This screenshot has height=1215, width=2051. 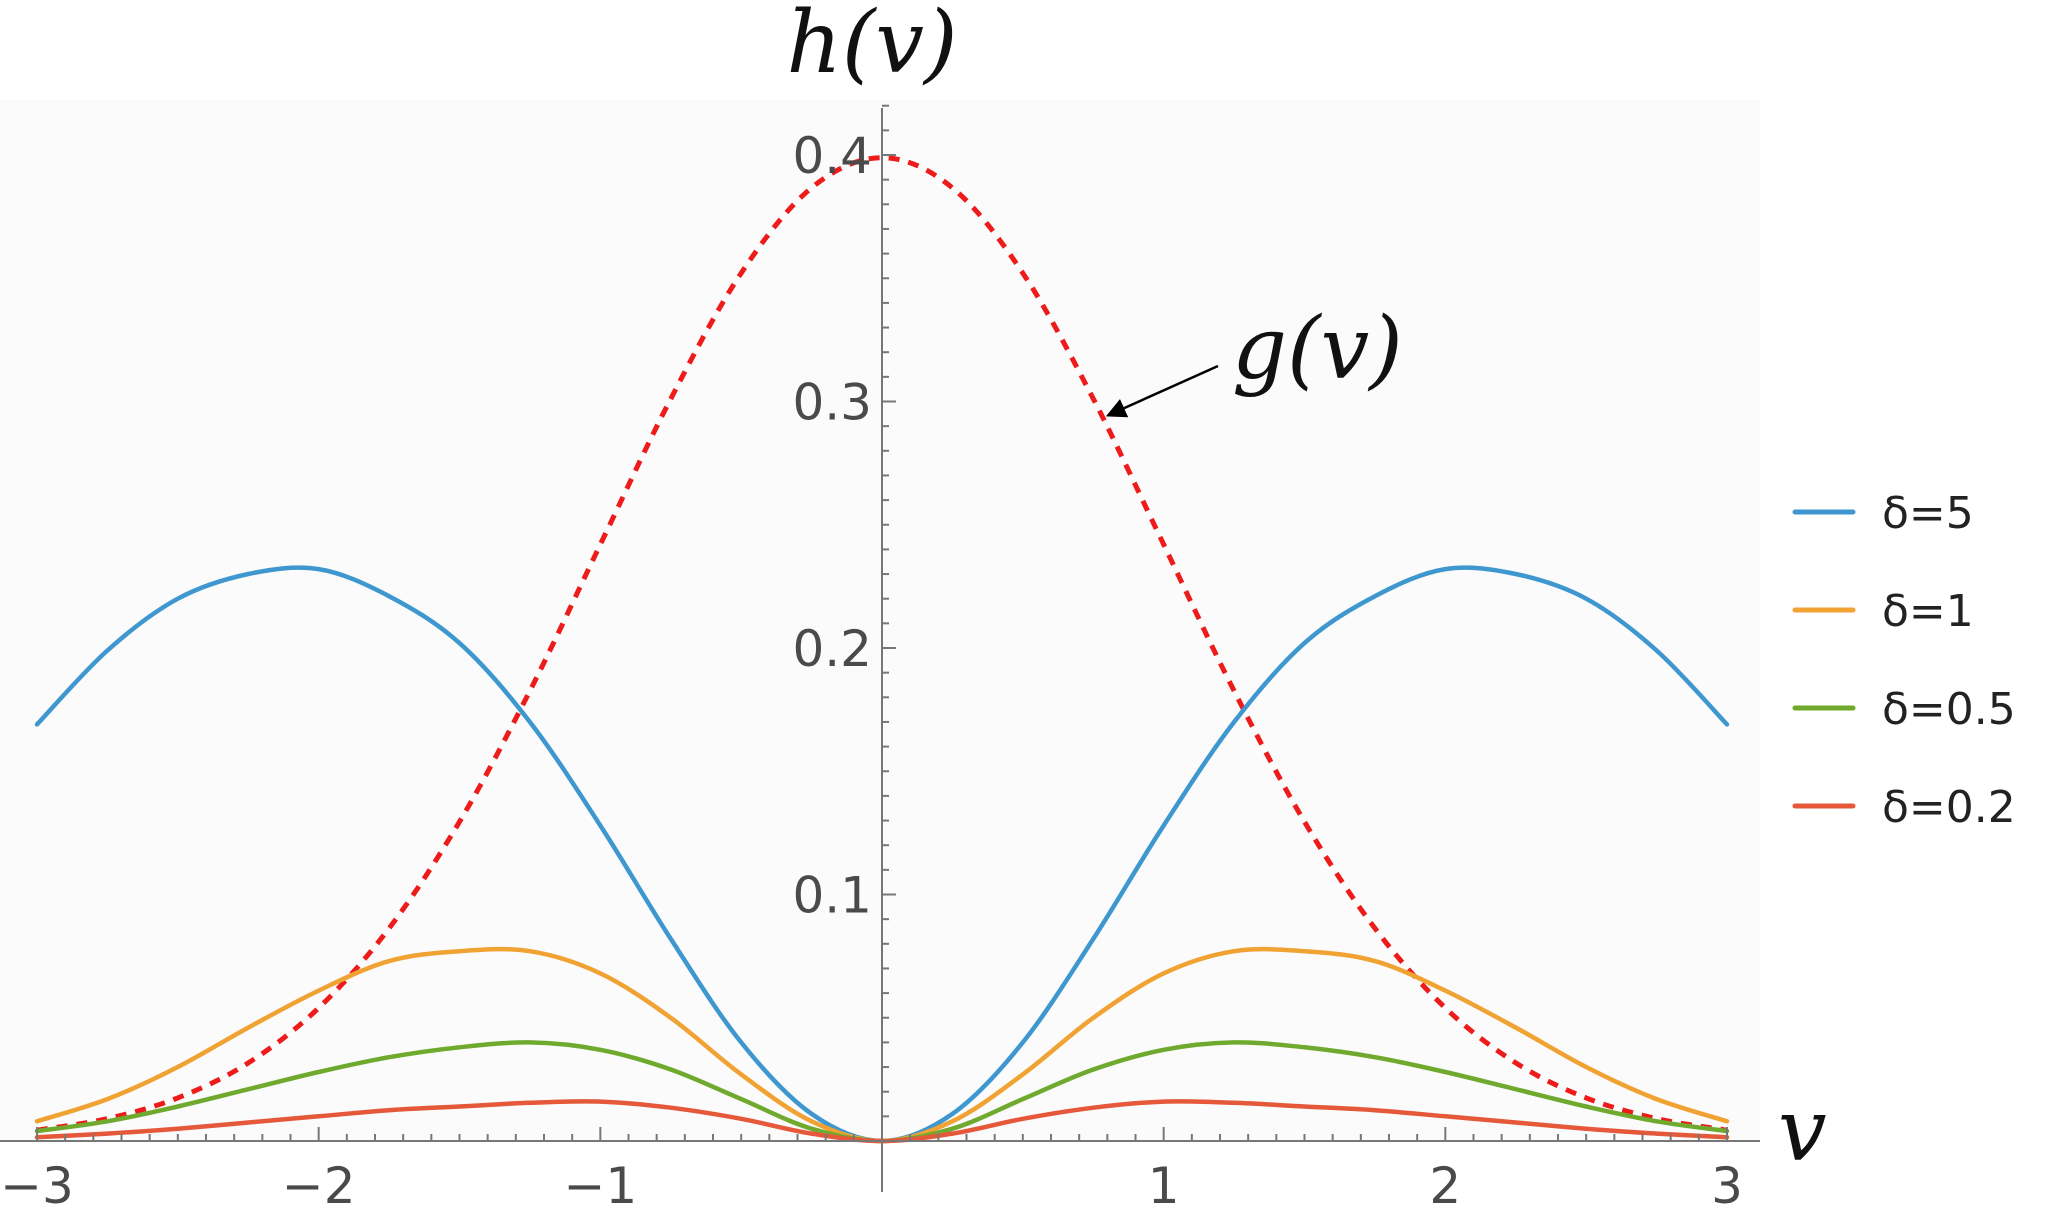 What do you see at coordinates (1445, 1186) in the screenshot?
I see `x-tick-label: 2` at bounding box center [1445, 1186].